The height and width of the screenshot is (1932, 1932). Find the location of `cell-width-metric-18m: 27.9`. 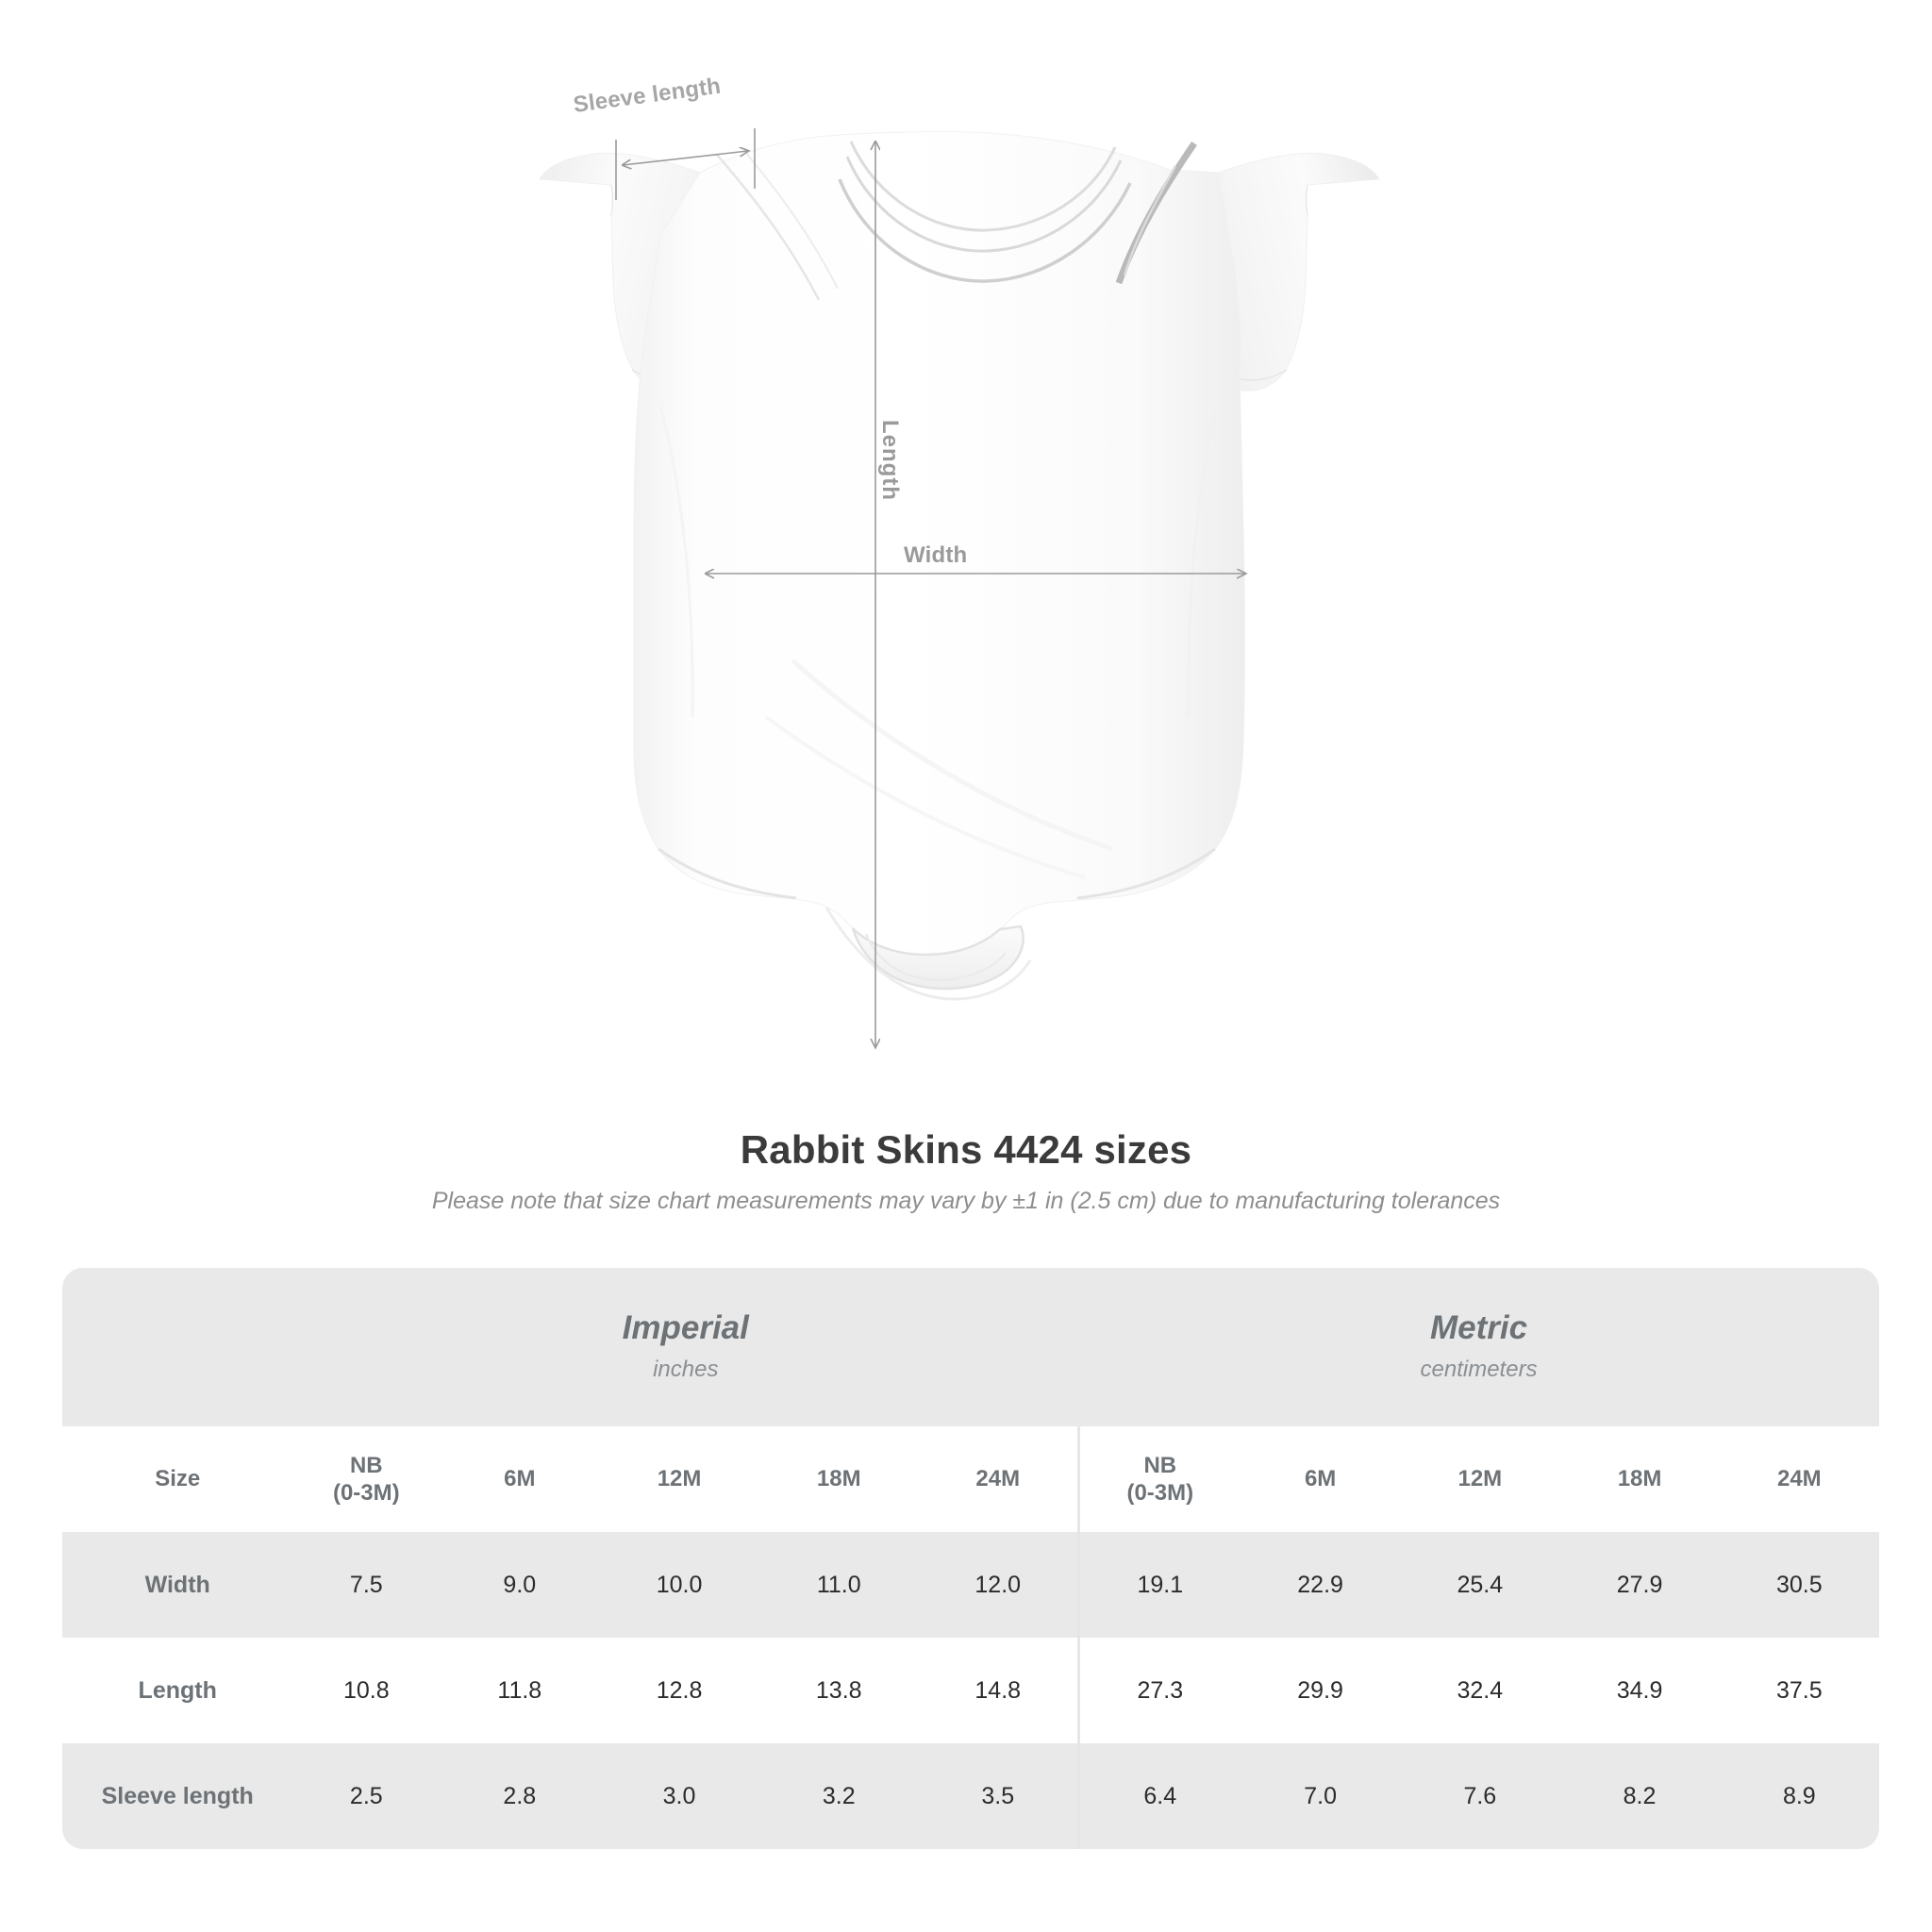

cell-width-metric-18m: 27.9 is located at coordinates (1640, 1585).